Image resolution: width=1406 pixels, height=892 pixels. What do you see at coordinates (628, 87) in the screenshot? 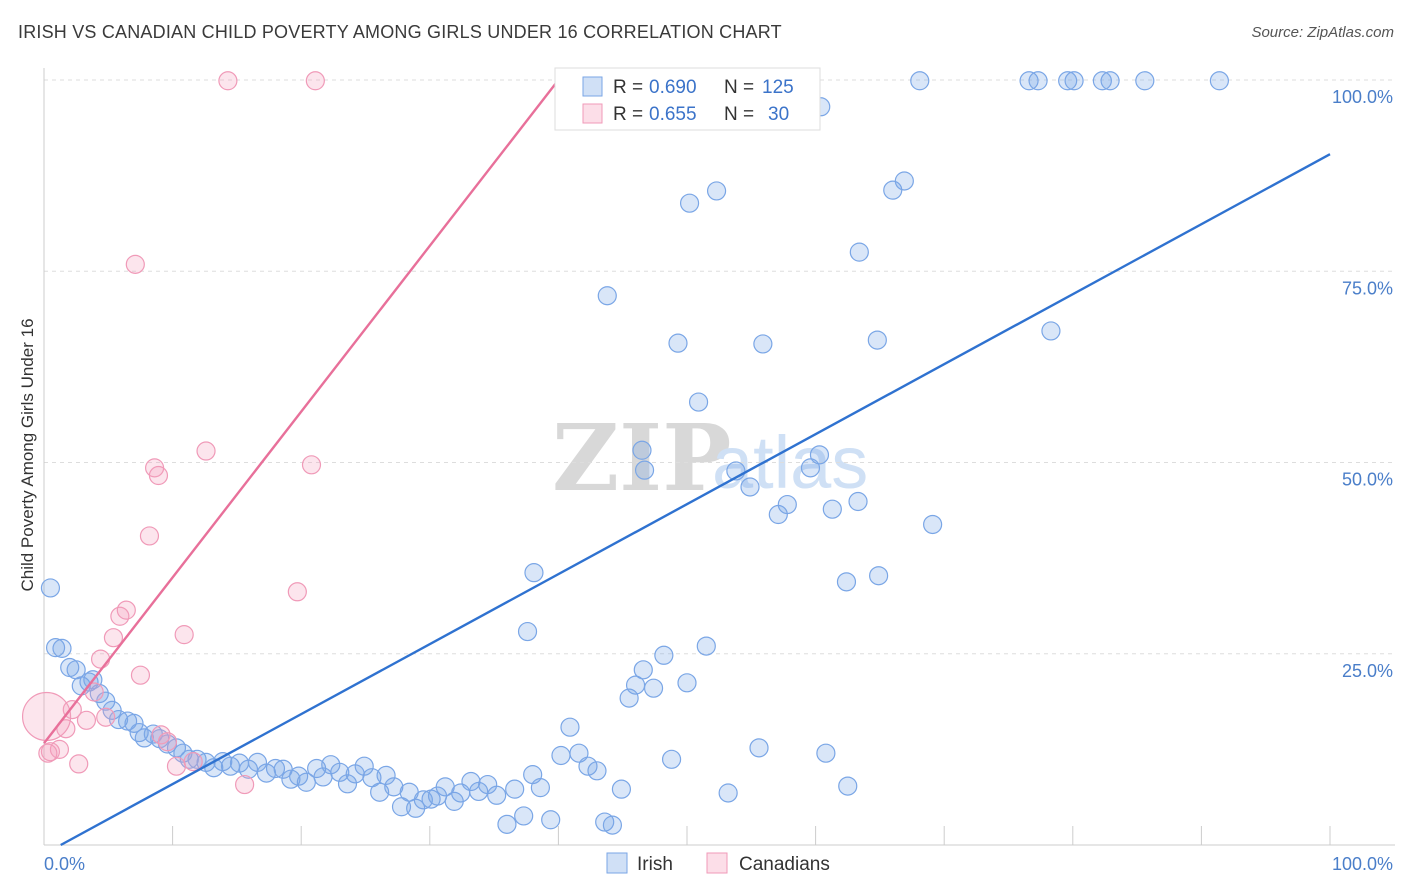
I see `legend-r-label-irish: R =` at bounding box center [628, 87].